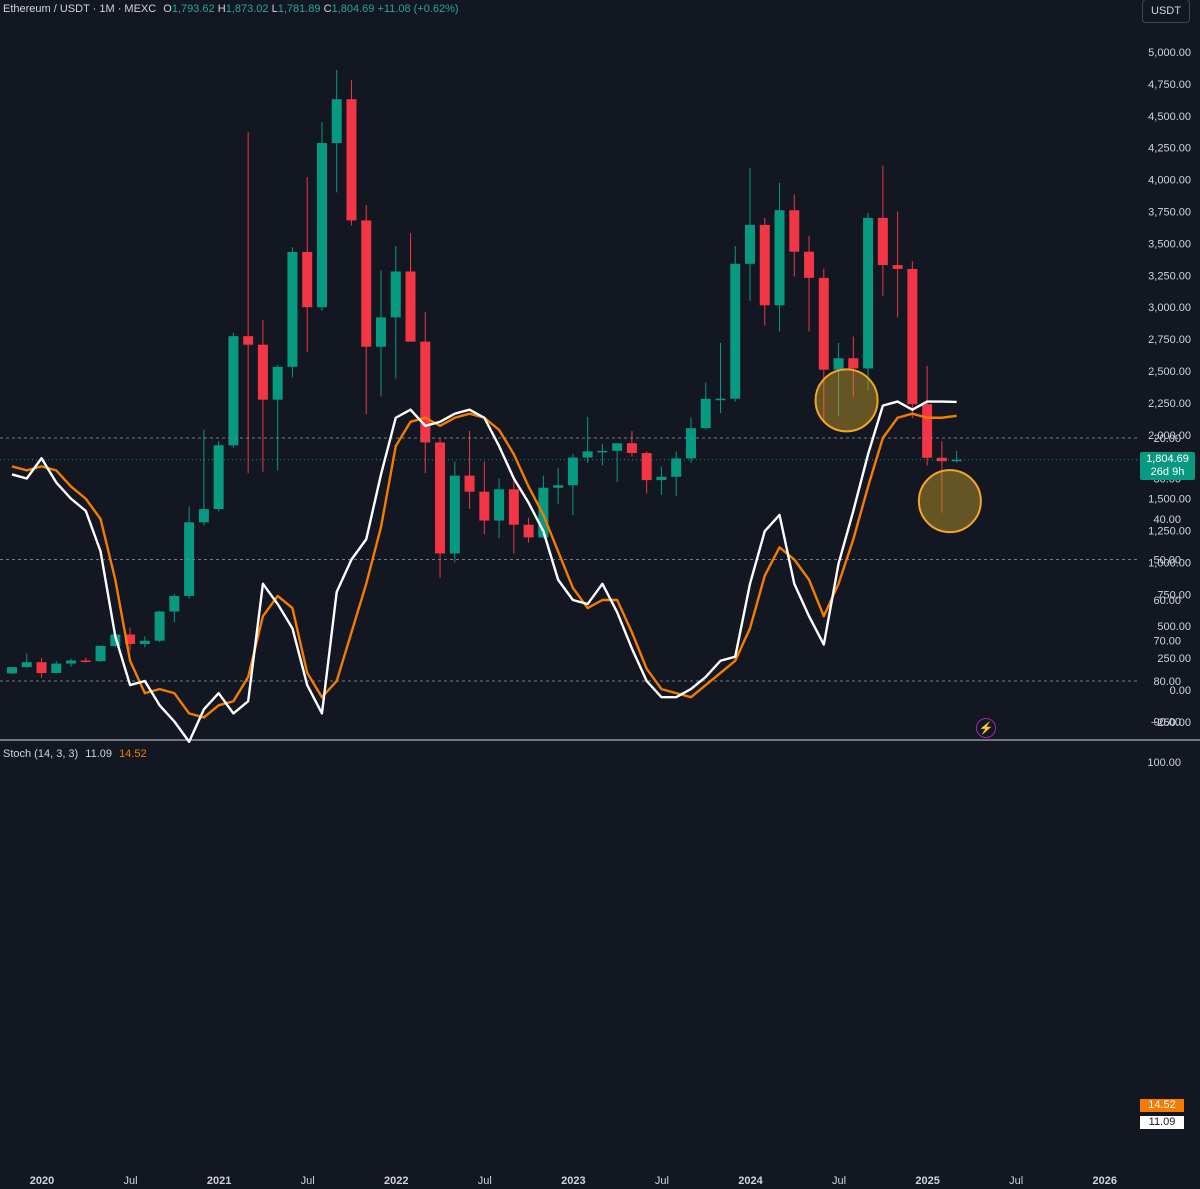 This screenshot has width=1200, height=1189. Describe the element at coordinates (1162, 1122) in the screenshot. I see `stochastic-k-tag: 11.09` at that location.